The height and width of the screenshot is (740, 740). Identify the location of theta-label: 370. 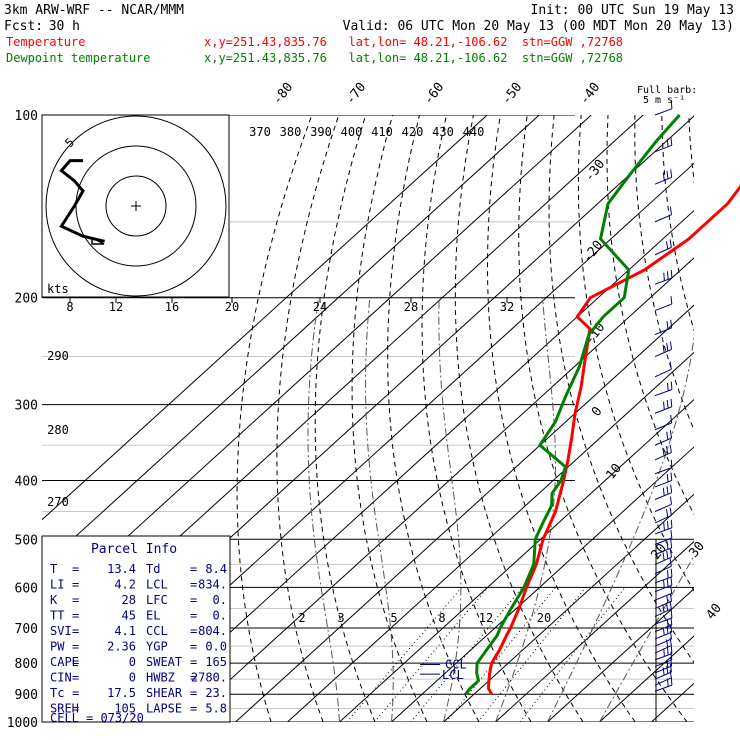
(260, 132).